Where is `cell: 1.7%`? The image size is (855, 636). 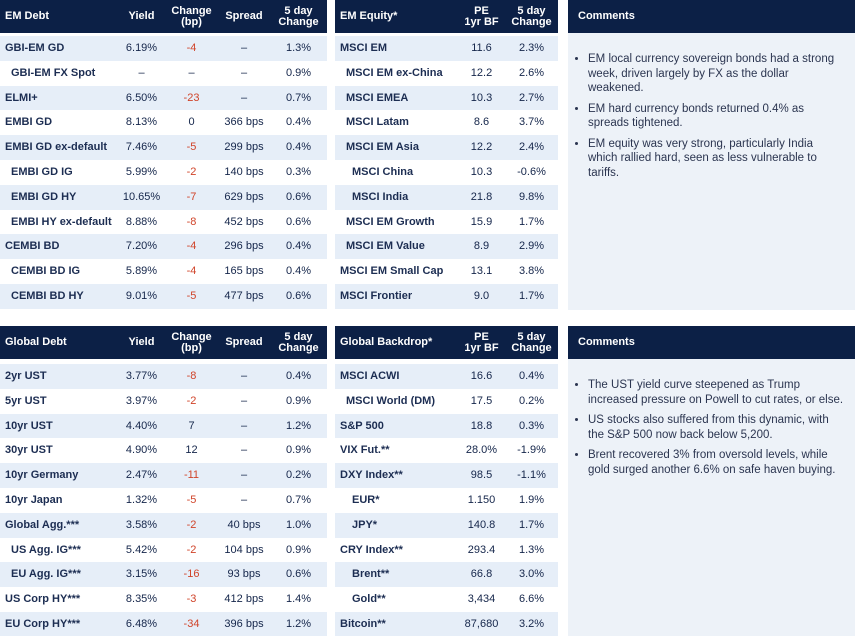
cell: 1.7% is located at coordinates (531, 296).